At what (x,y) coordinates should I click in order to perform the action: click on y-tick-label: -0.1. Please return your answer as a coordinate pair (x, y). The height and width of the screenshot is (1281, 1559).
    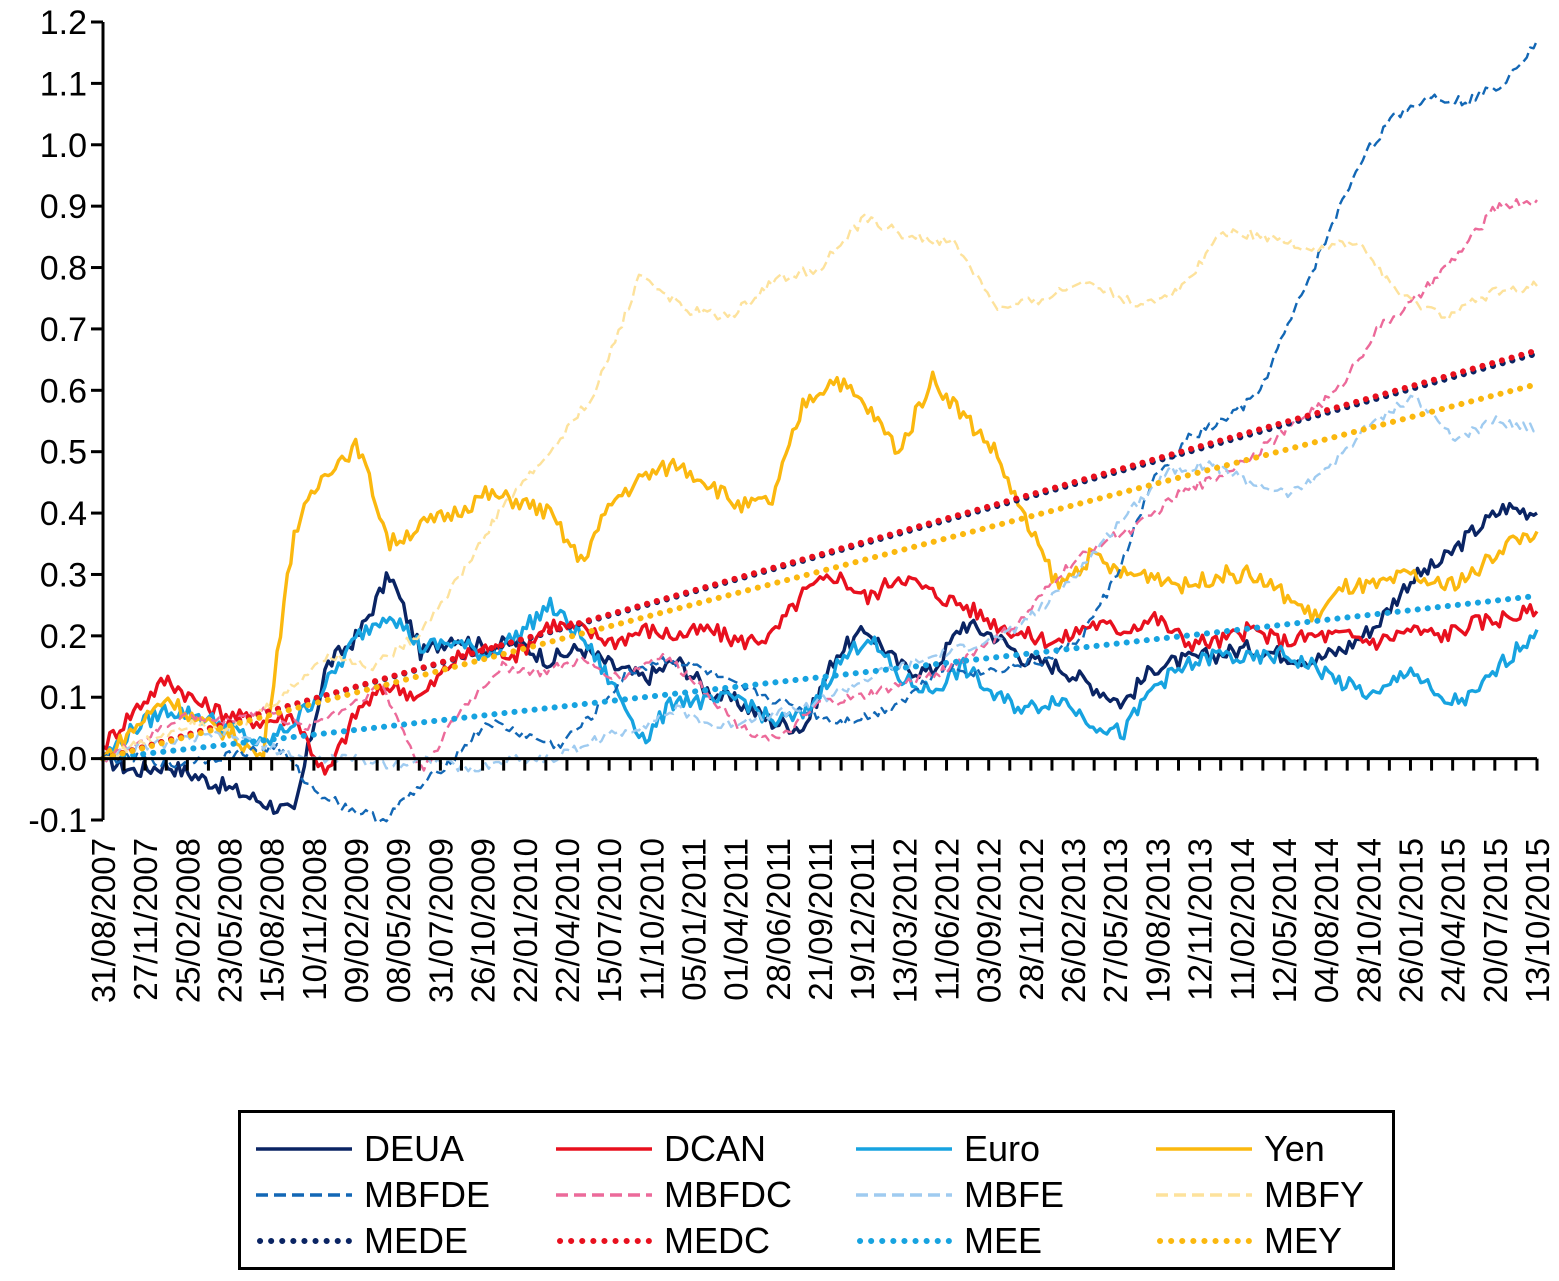
    Looking at the image, I should click on (57, 821).